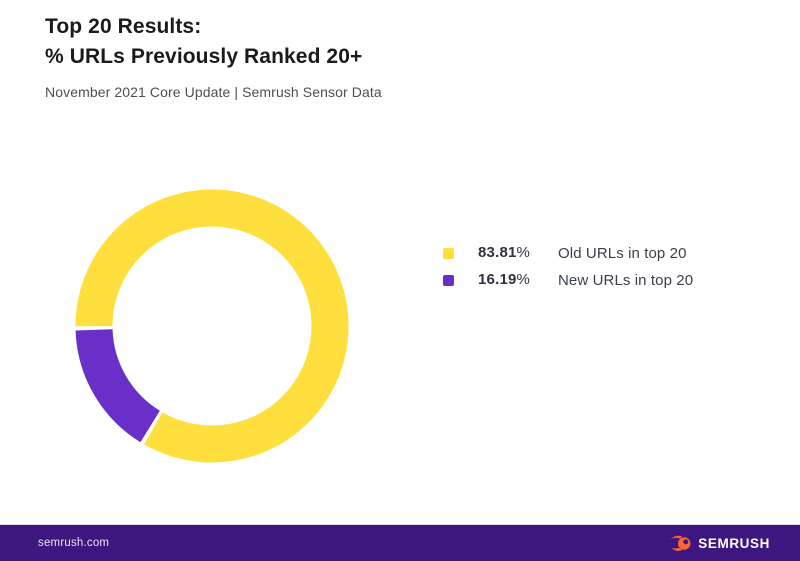 The image size is (800, 561). I want to click on legend-value: 83.81, so click(497, 252).